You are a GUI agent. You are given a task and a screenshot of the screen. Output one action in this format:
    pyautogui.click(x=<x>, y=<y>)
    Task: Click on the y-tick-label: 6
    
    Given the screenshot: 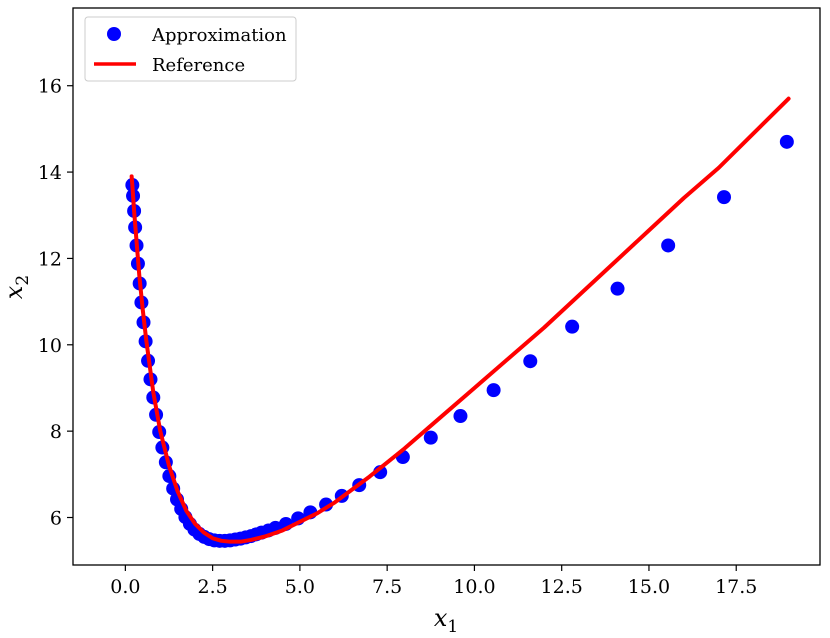 What is the action you would take?
    pyautogui.click(x=56, y=519)
    